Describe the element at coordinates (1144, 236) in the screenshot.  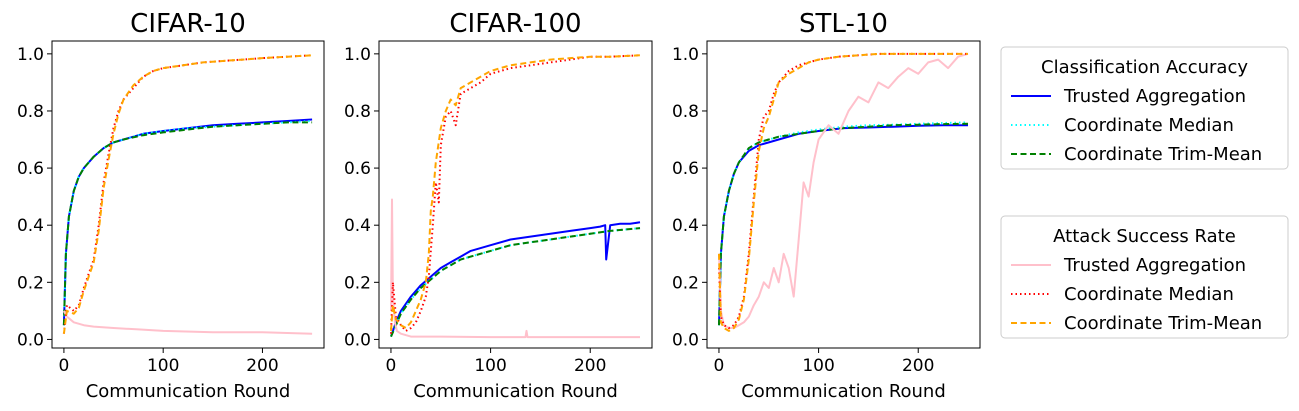
I see `legend-title: Attack Success Rate` at that location.